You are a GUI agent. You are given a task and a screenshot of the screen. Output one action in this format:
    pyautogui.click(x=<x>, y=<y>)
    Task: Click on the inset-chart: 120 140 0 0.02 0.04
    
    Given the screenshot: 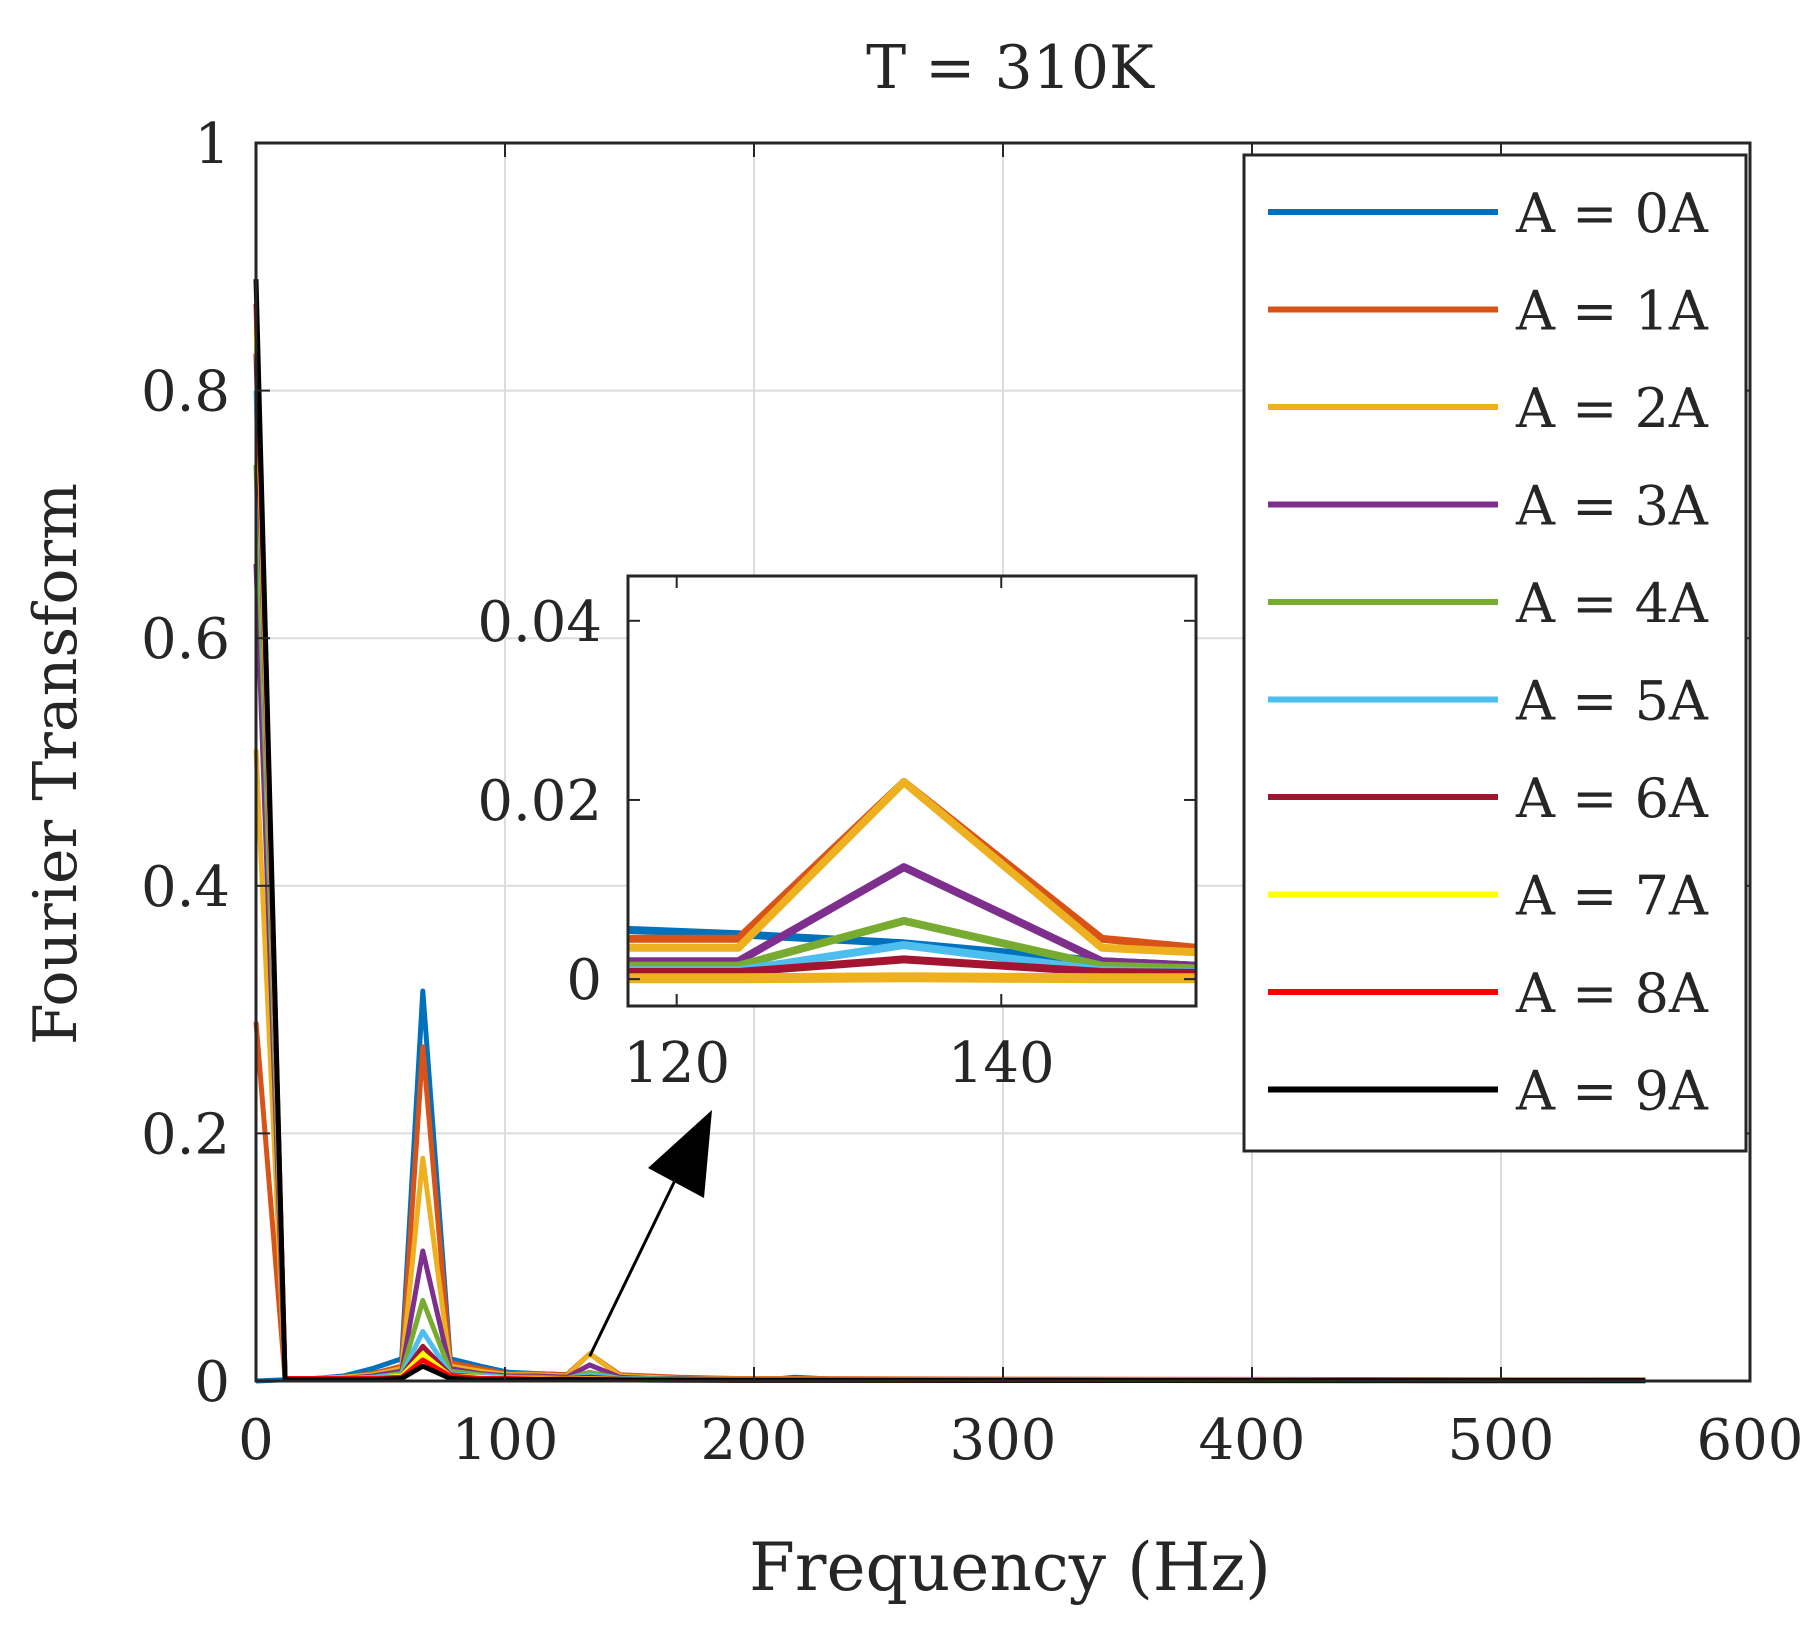 What is the action you would take?
    pyautogui.click(x=837, y=835)
    